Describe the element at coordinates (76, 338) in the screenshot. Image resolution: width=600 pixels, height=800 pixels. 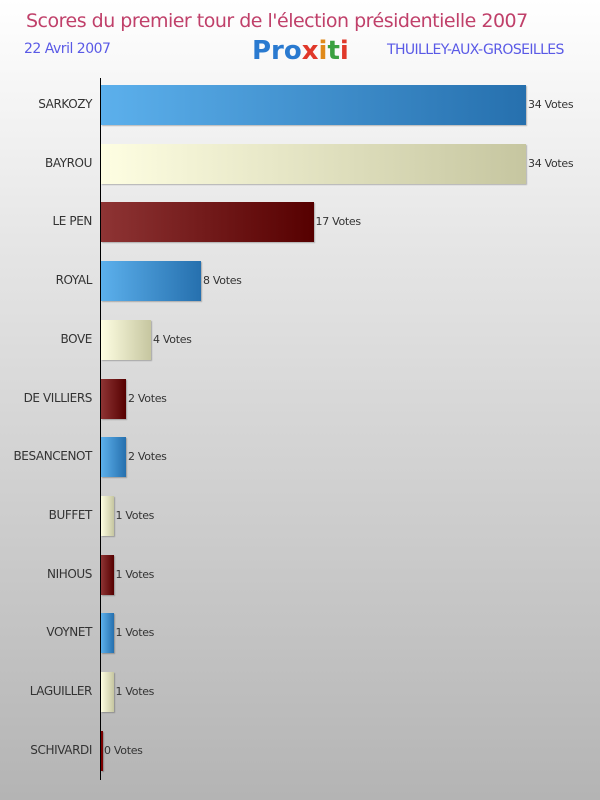
I see `category-label: BOVE` at that location.